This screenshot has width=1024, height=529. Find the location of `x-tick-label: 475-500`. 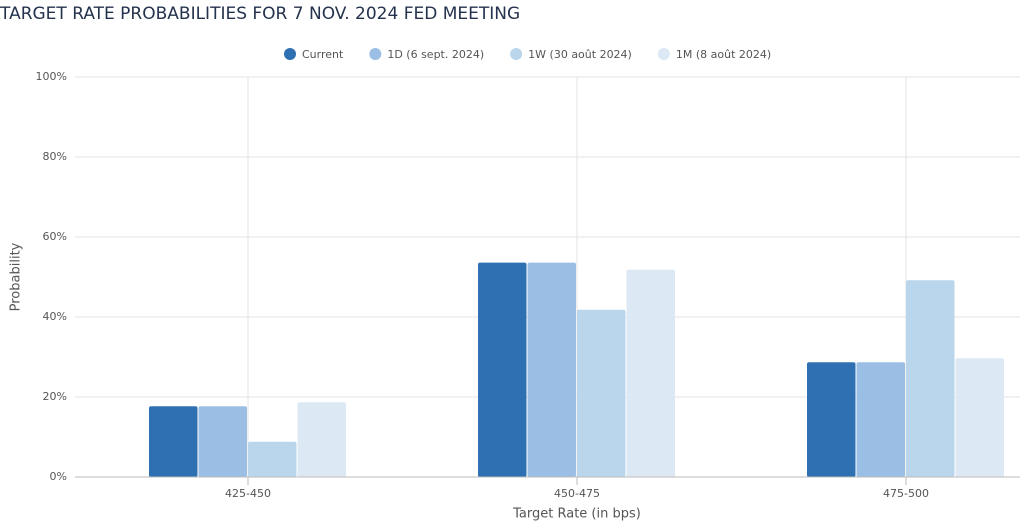

x-tick-label: 475-500 is located at coordinates (906, 493).